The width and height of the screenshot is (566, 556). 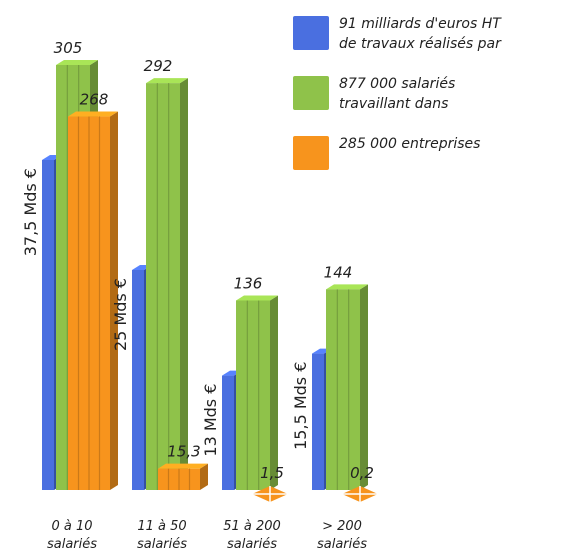 What do you see at coordinates (120, 314) in the screenshot?
I see `label-revenue: 25 Mds €` at bounding box center [120, 314].